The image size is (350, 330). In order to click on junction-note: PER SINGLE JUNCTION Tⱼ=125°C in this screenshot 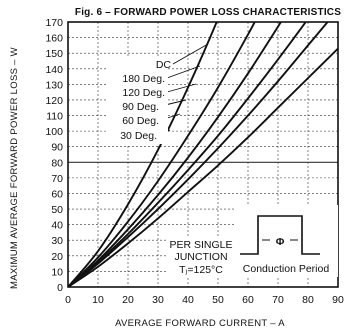, I will do `click(201, 256)`.